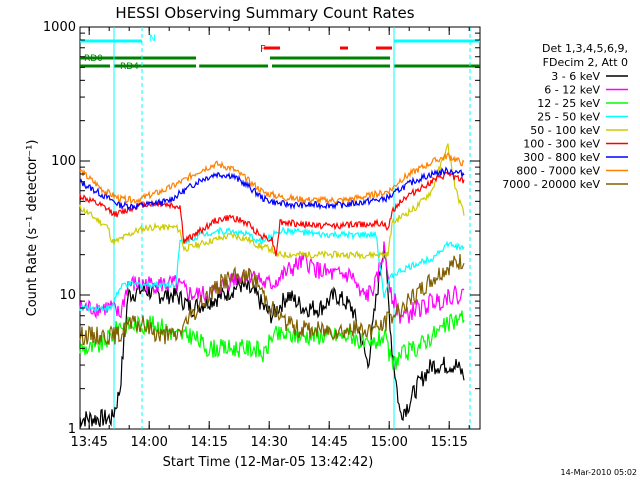 The image size is (640, 480). What do you see at coordinates (208, 442) in the screenshot?
I see `x-tick-label-2: 14:15` at bounding box center [208, 442].